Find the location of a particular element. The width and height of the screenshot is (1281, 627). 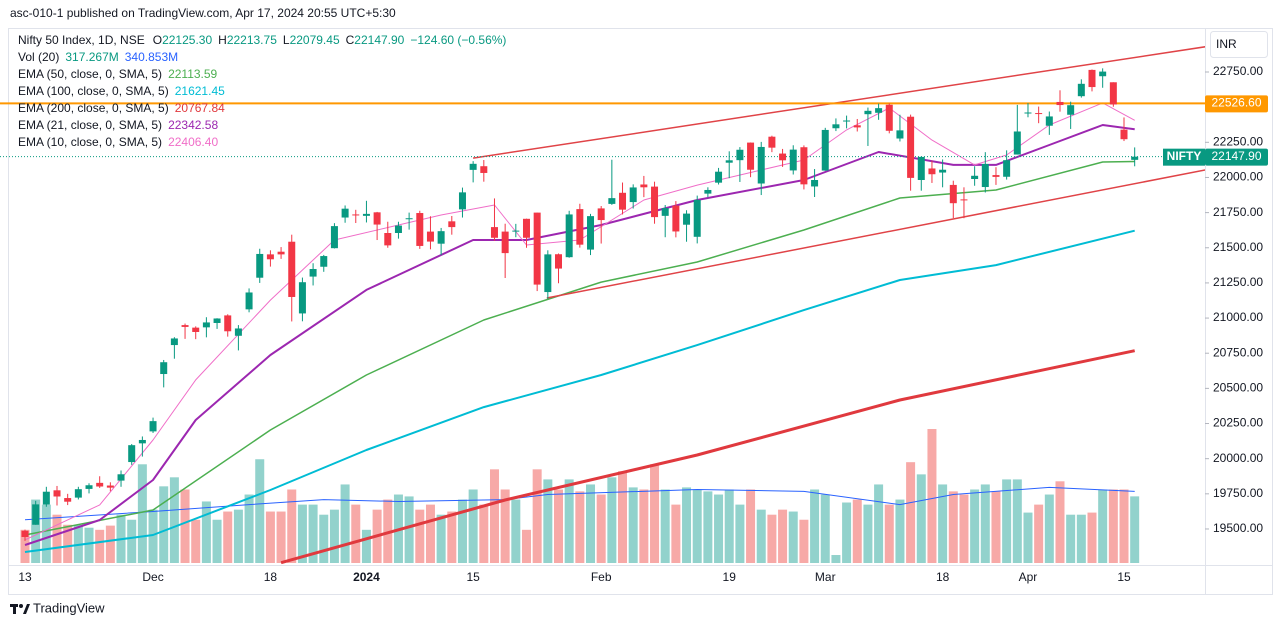

symbol-label-box is located at coordinates (1184, 157).